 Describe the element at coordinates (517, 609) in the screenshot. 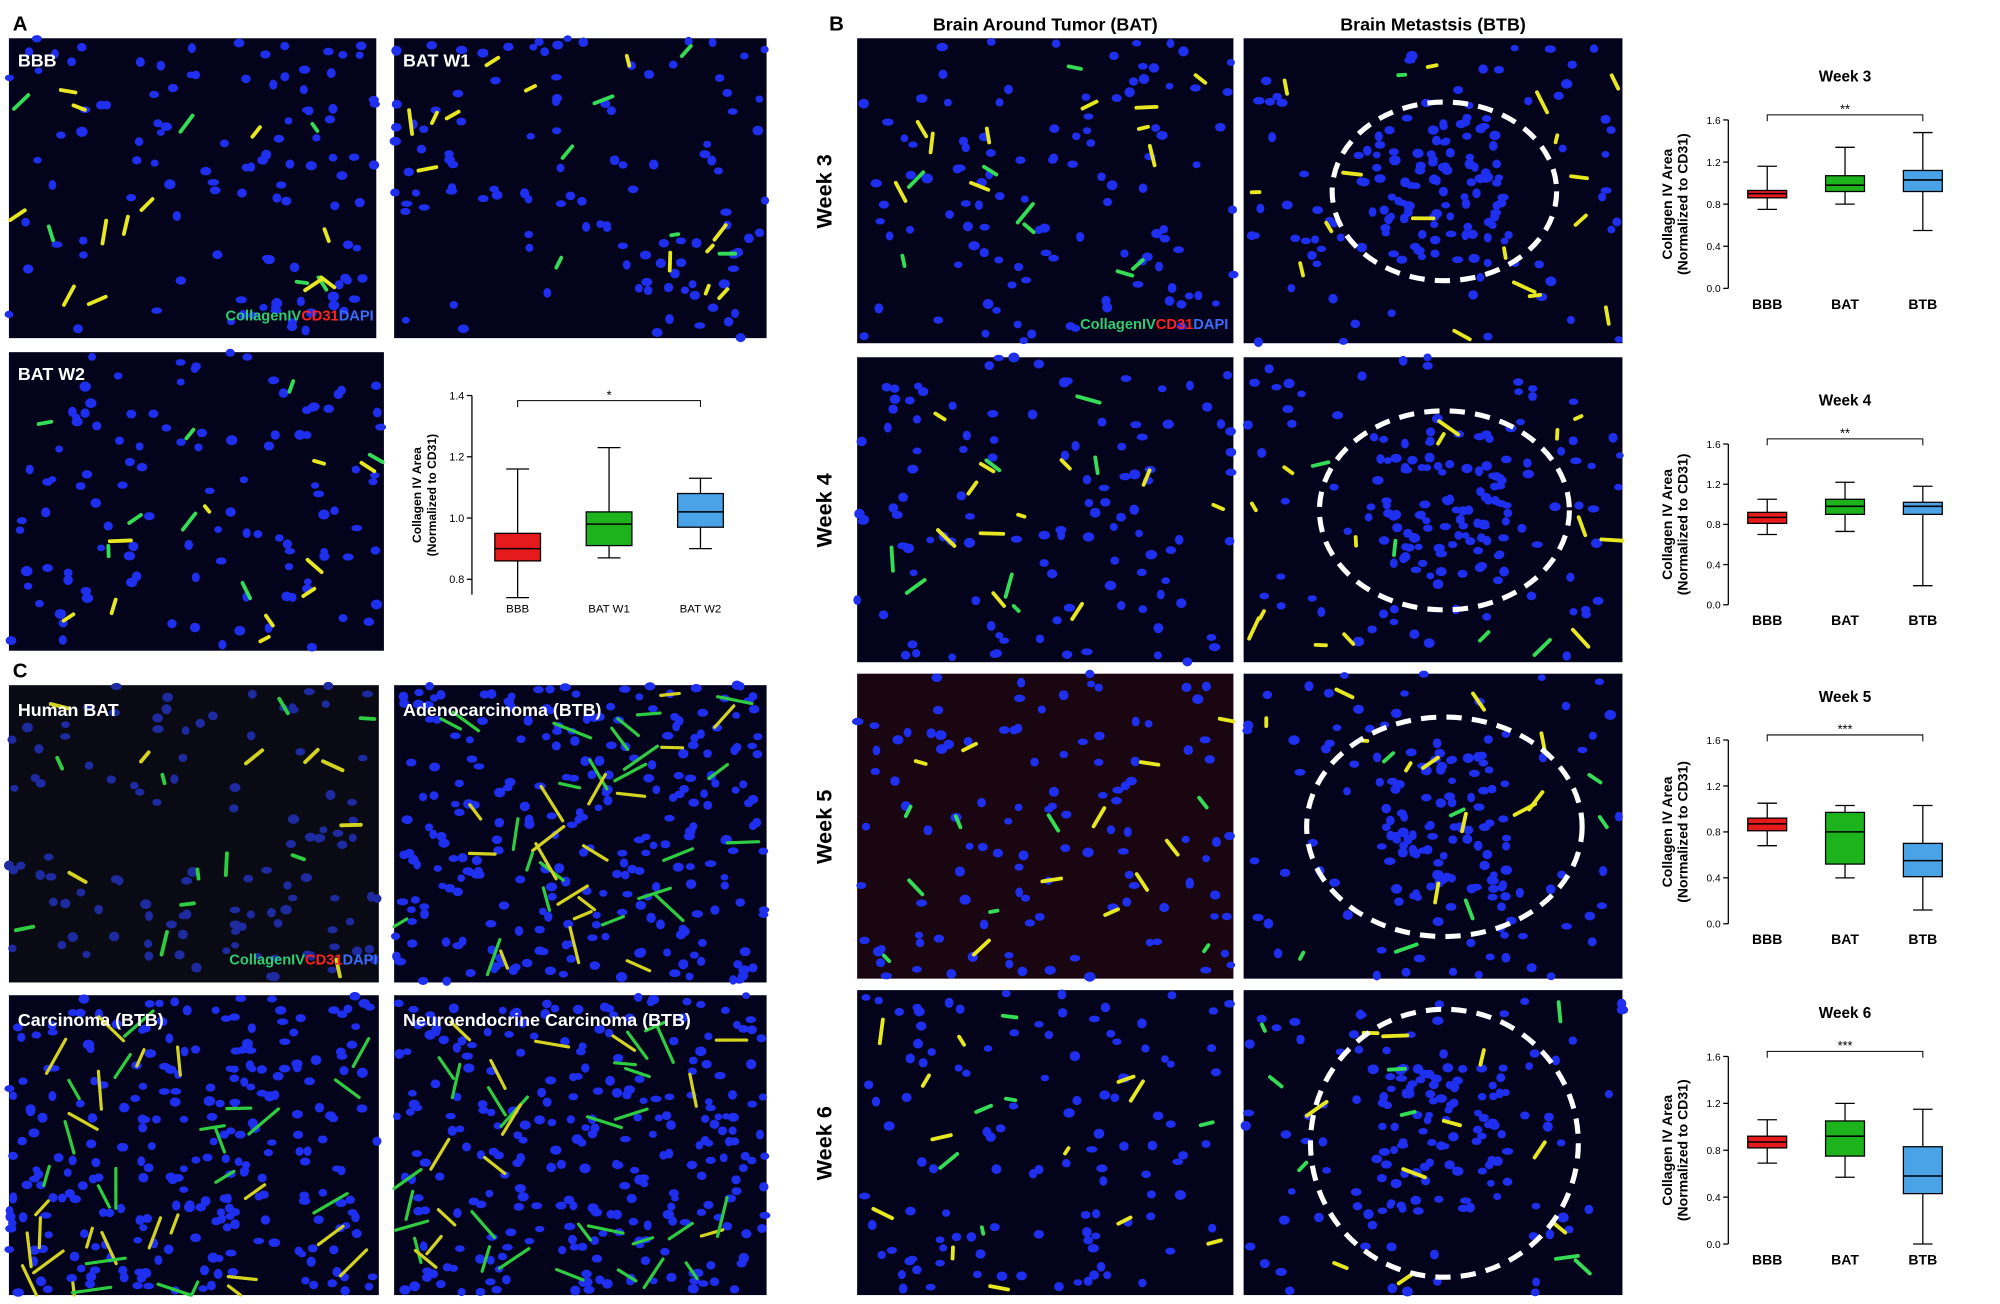

I see `x-tick-label: BBB` at that location.